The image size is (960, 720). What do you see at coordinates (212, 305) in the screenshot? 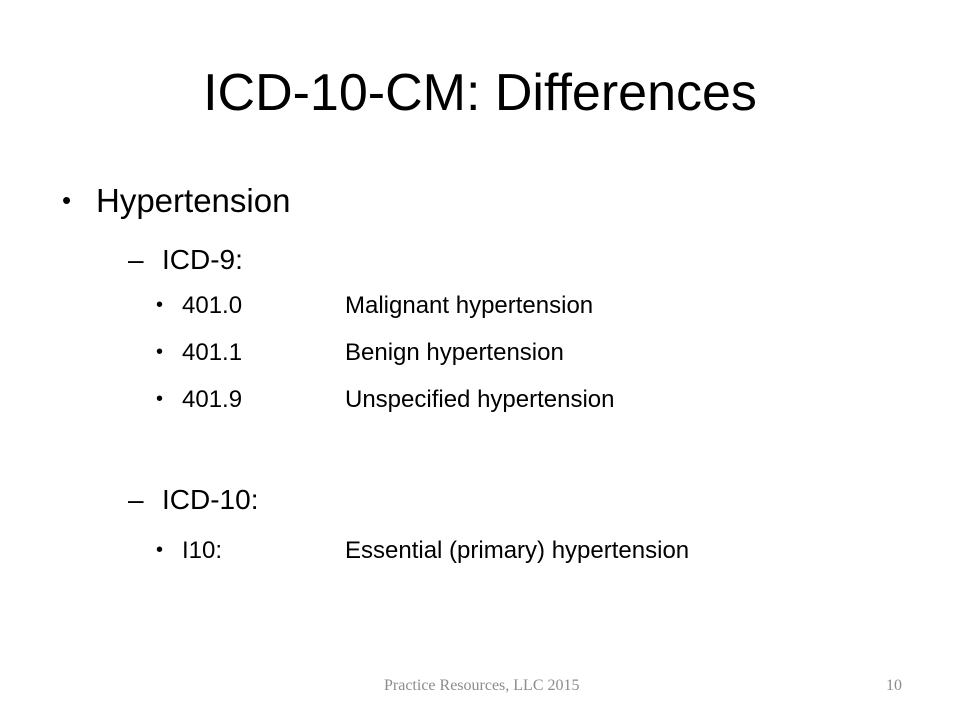
I see `icd-code: 401.0` at bounding box center [212, 305].